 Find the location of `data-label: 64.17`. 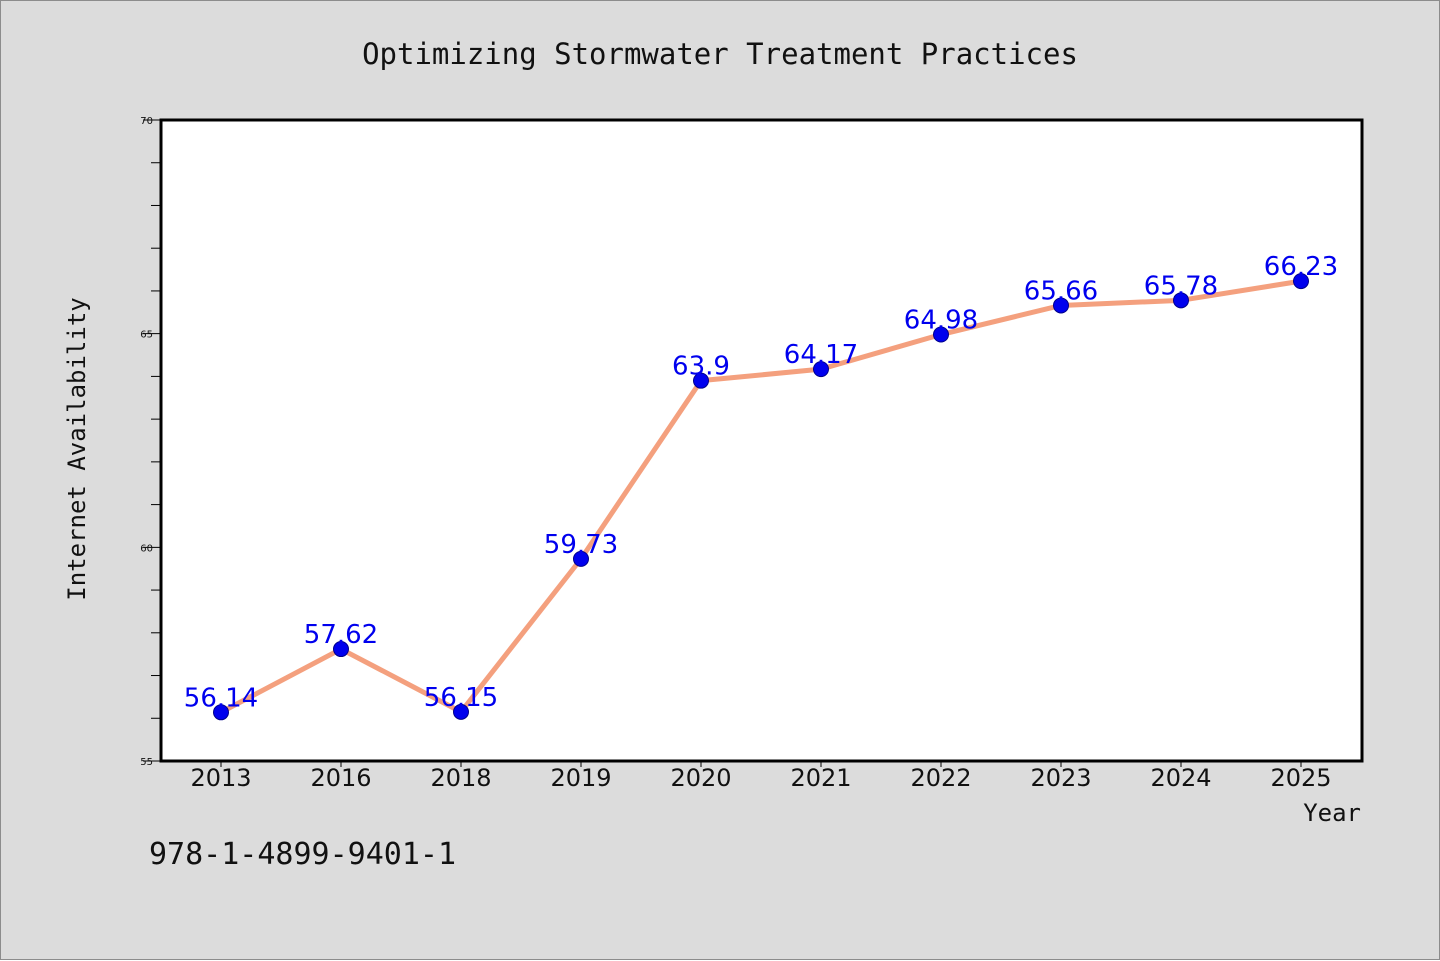

data-label: 64.17 is located at coordinates (821, 355).